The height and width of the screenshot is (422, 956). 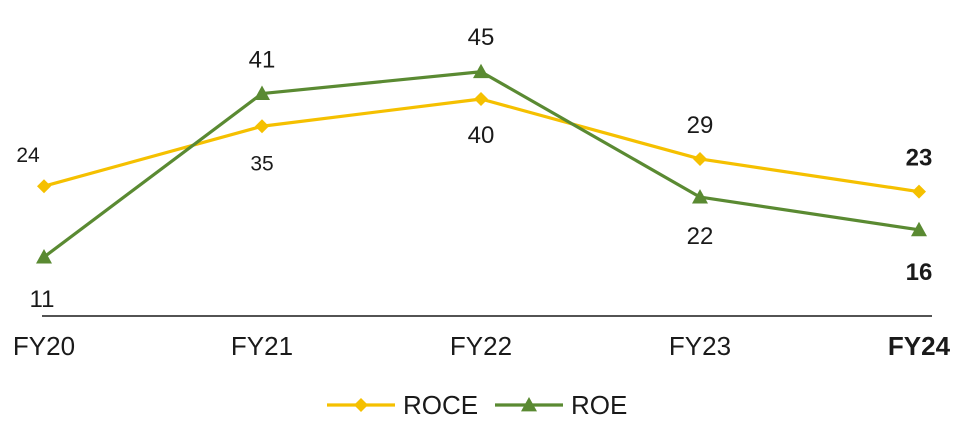 I want to click on x-tick-label-fy24: FY24, so click(x=919, y=346).